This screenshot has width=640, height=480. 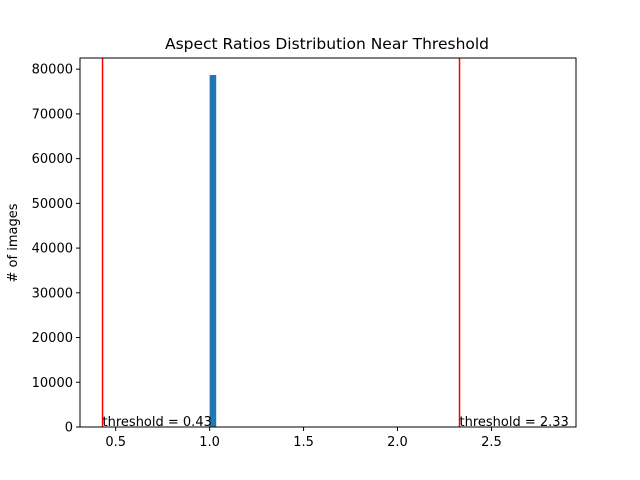 What do you see at coordinates (52, 70) in the screenshot?
I see `y-tick-label: 80000` at bounding box center [52, 70].